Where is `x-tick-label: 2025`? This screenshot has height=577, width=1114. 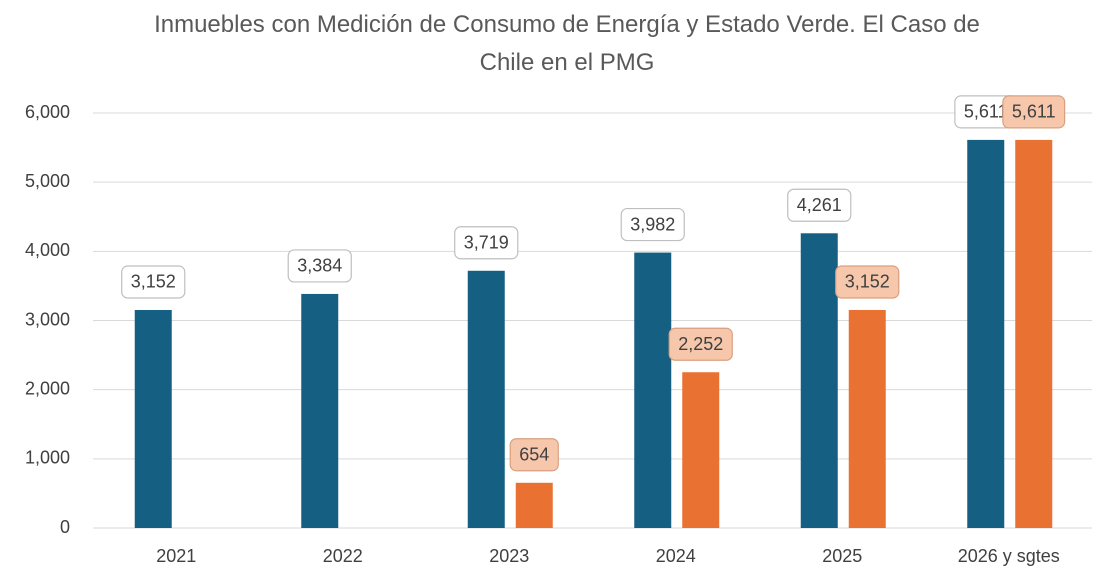
x-tick-label: 2025 is located at coordinates (842, 556).